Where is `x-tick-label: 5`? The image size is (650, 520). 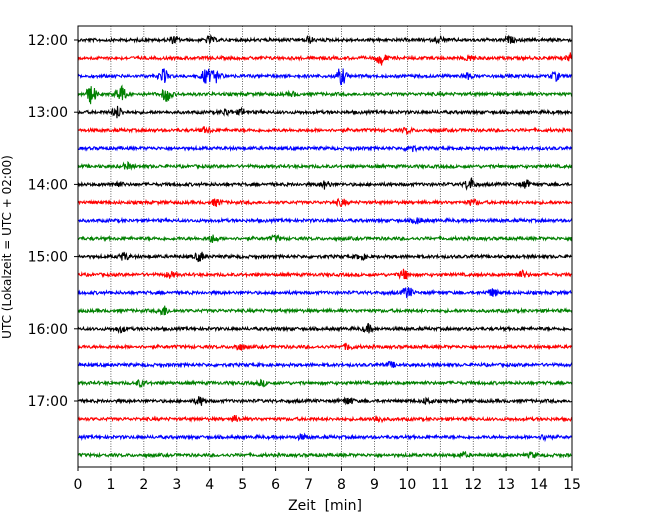 x-tick-label: 5 is located at coordinates (242, 485).